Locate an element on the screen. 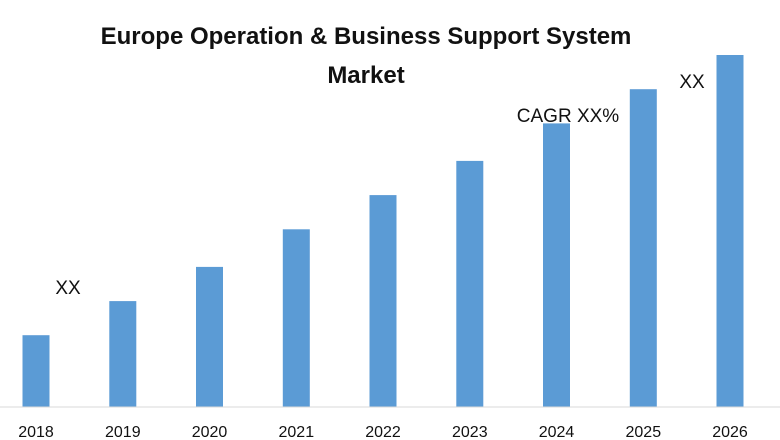 This screenshot has height=440, width=780. bar-2020 is located at coordinates (209, 336).